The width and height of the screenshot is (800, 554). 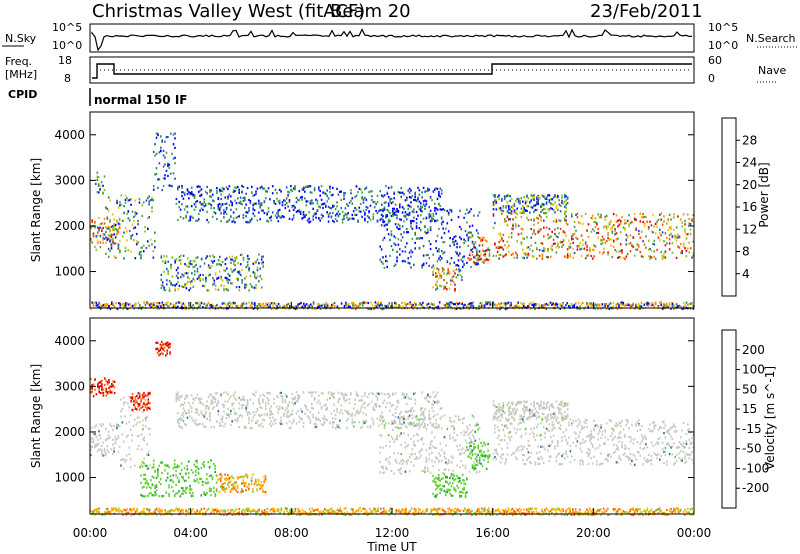 What do you see at coordinates (711, 78) in the screenshot?
I see `nave-tick-bottom: 0` at bounding box center [711, 78].